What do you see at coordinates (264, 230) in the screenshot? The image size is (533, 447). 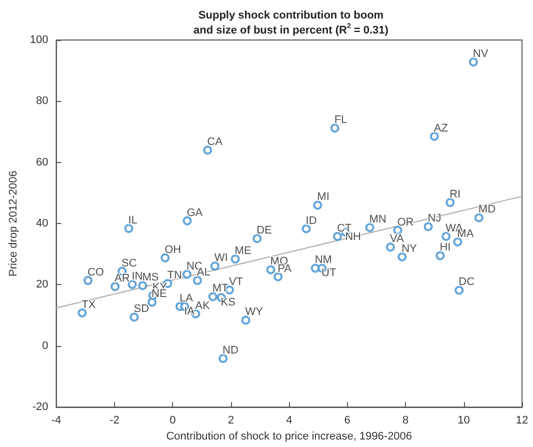 I see `data-label: DE` at bounding box center [264, 230].